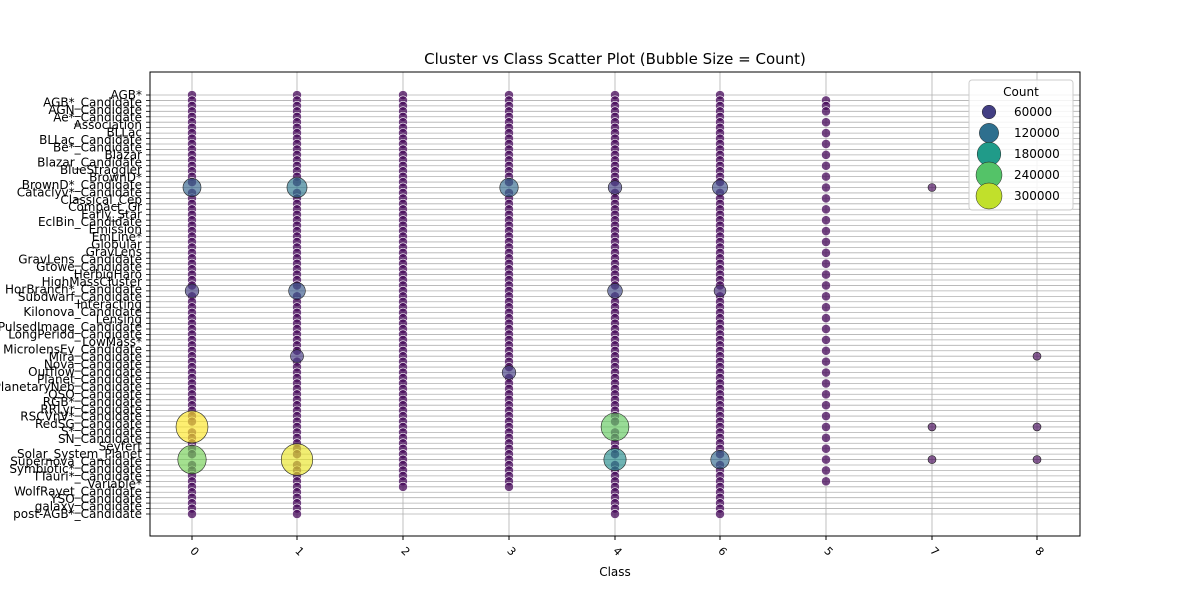 The height and width of the screenshot is (600, 1200). I want to click on y-tick-label: S*_Candidate, so click(101, 432).